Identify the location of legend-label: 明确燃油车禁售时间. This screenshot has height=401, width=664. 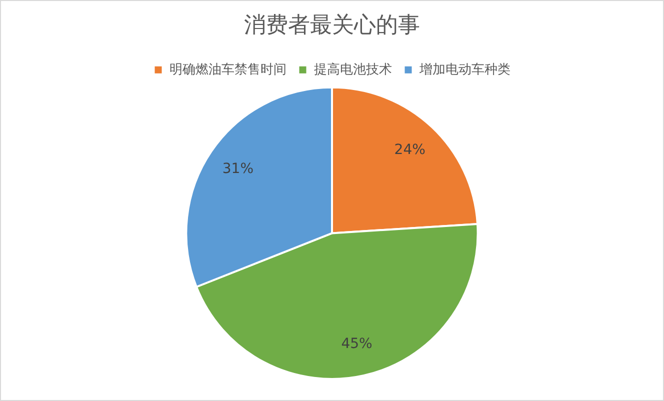
(227, 70).